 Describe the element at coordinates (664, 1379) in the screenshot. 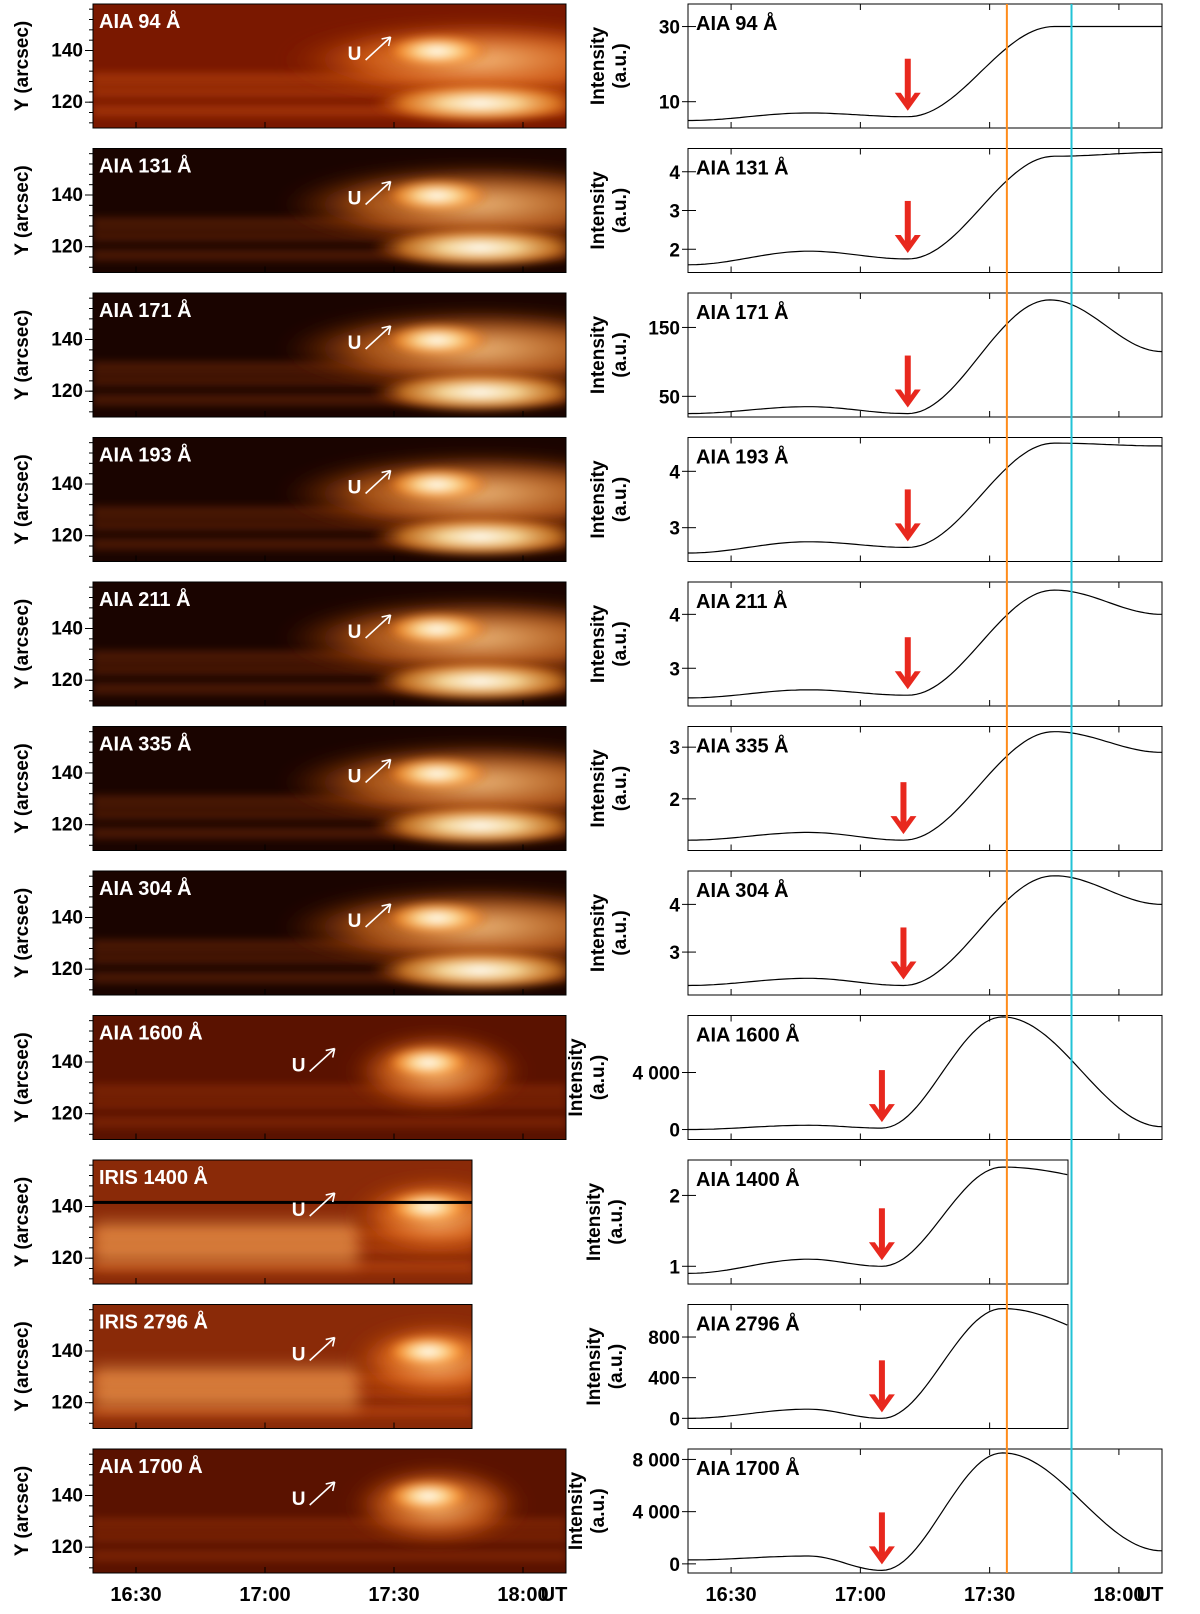

I see `curve-ytick-label: 400` at that location.